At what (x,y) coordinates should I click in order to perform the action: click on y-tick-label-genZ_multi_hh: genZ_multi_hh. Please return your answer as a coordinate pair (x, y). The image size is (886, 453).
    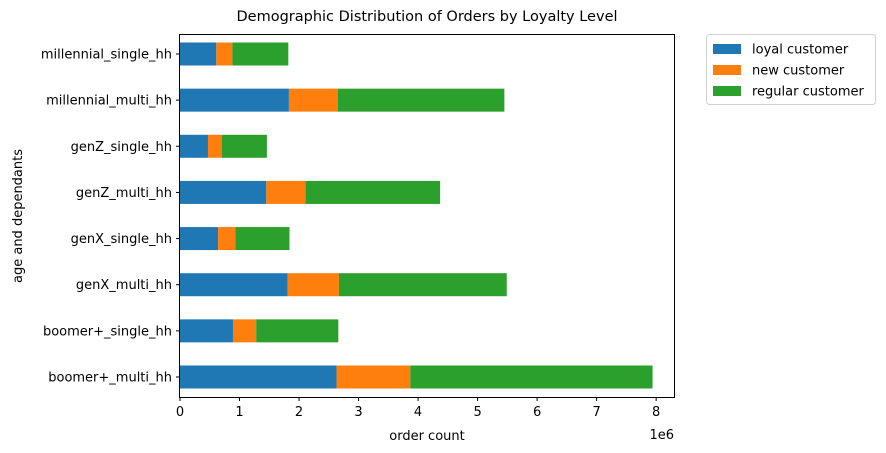
    Looking at the image, I should click on (124, 193).